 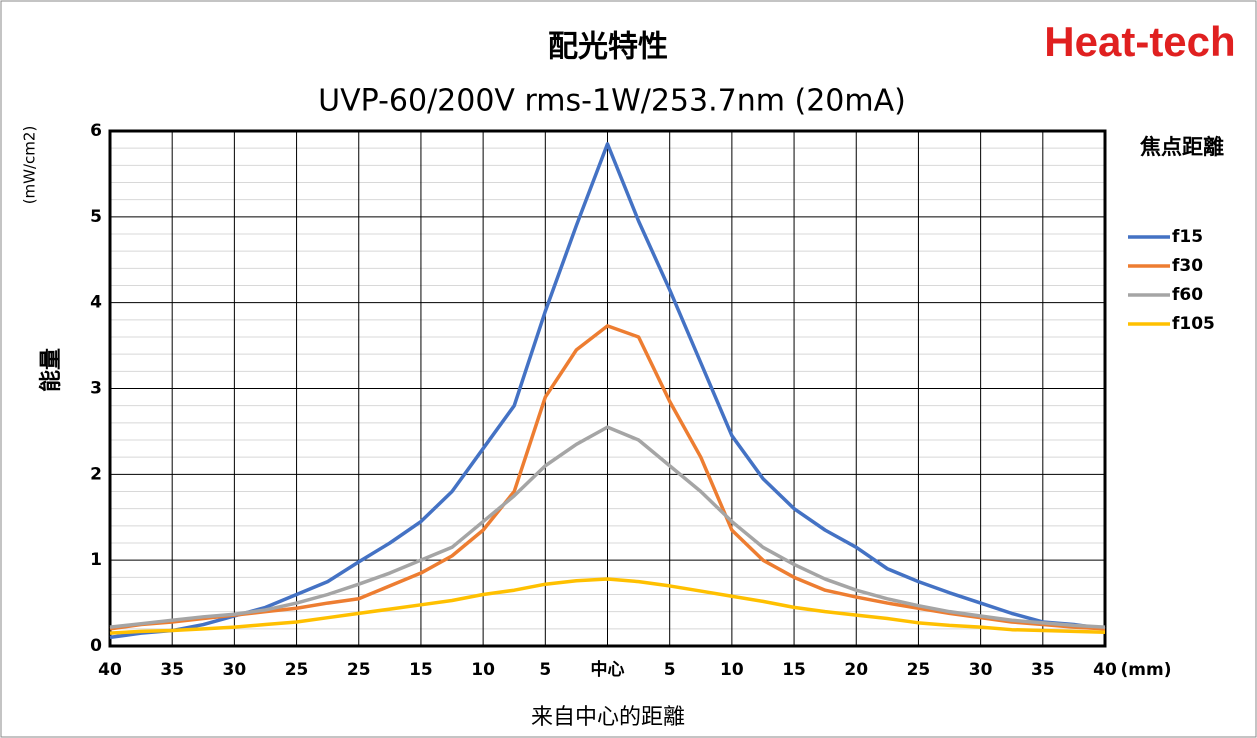 I want to click on legend-label: f105, so click(x=1193, y=324).